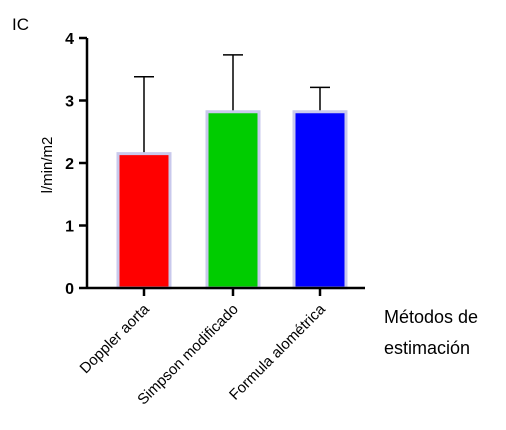 This screenshot has width=506, height=430. What do you see at coordinates (431, 317) in the screenshot?
I see `x-axis-label-line1: Métodos de` at bounding box center [431, 317].